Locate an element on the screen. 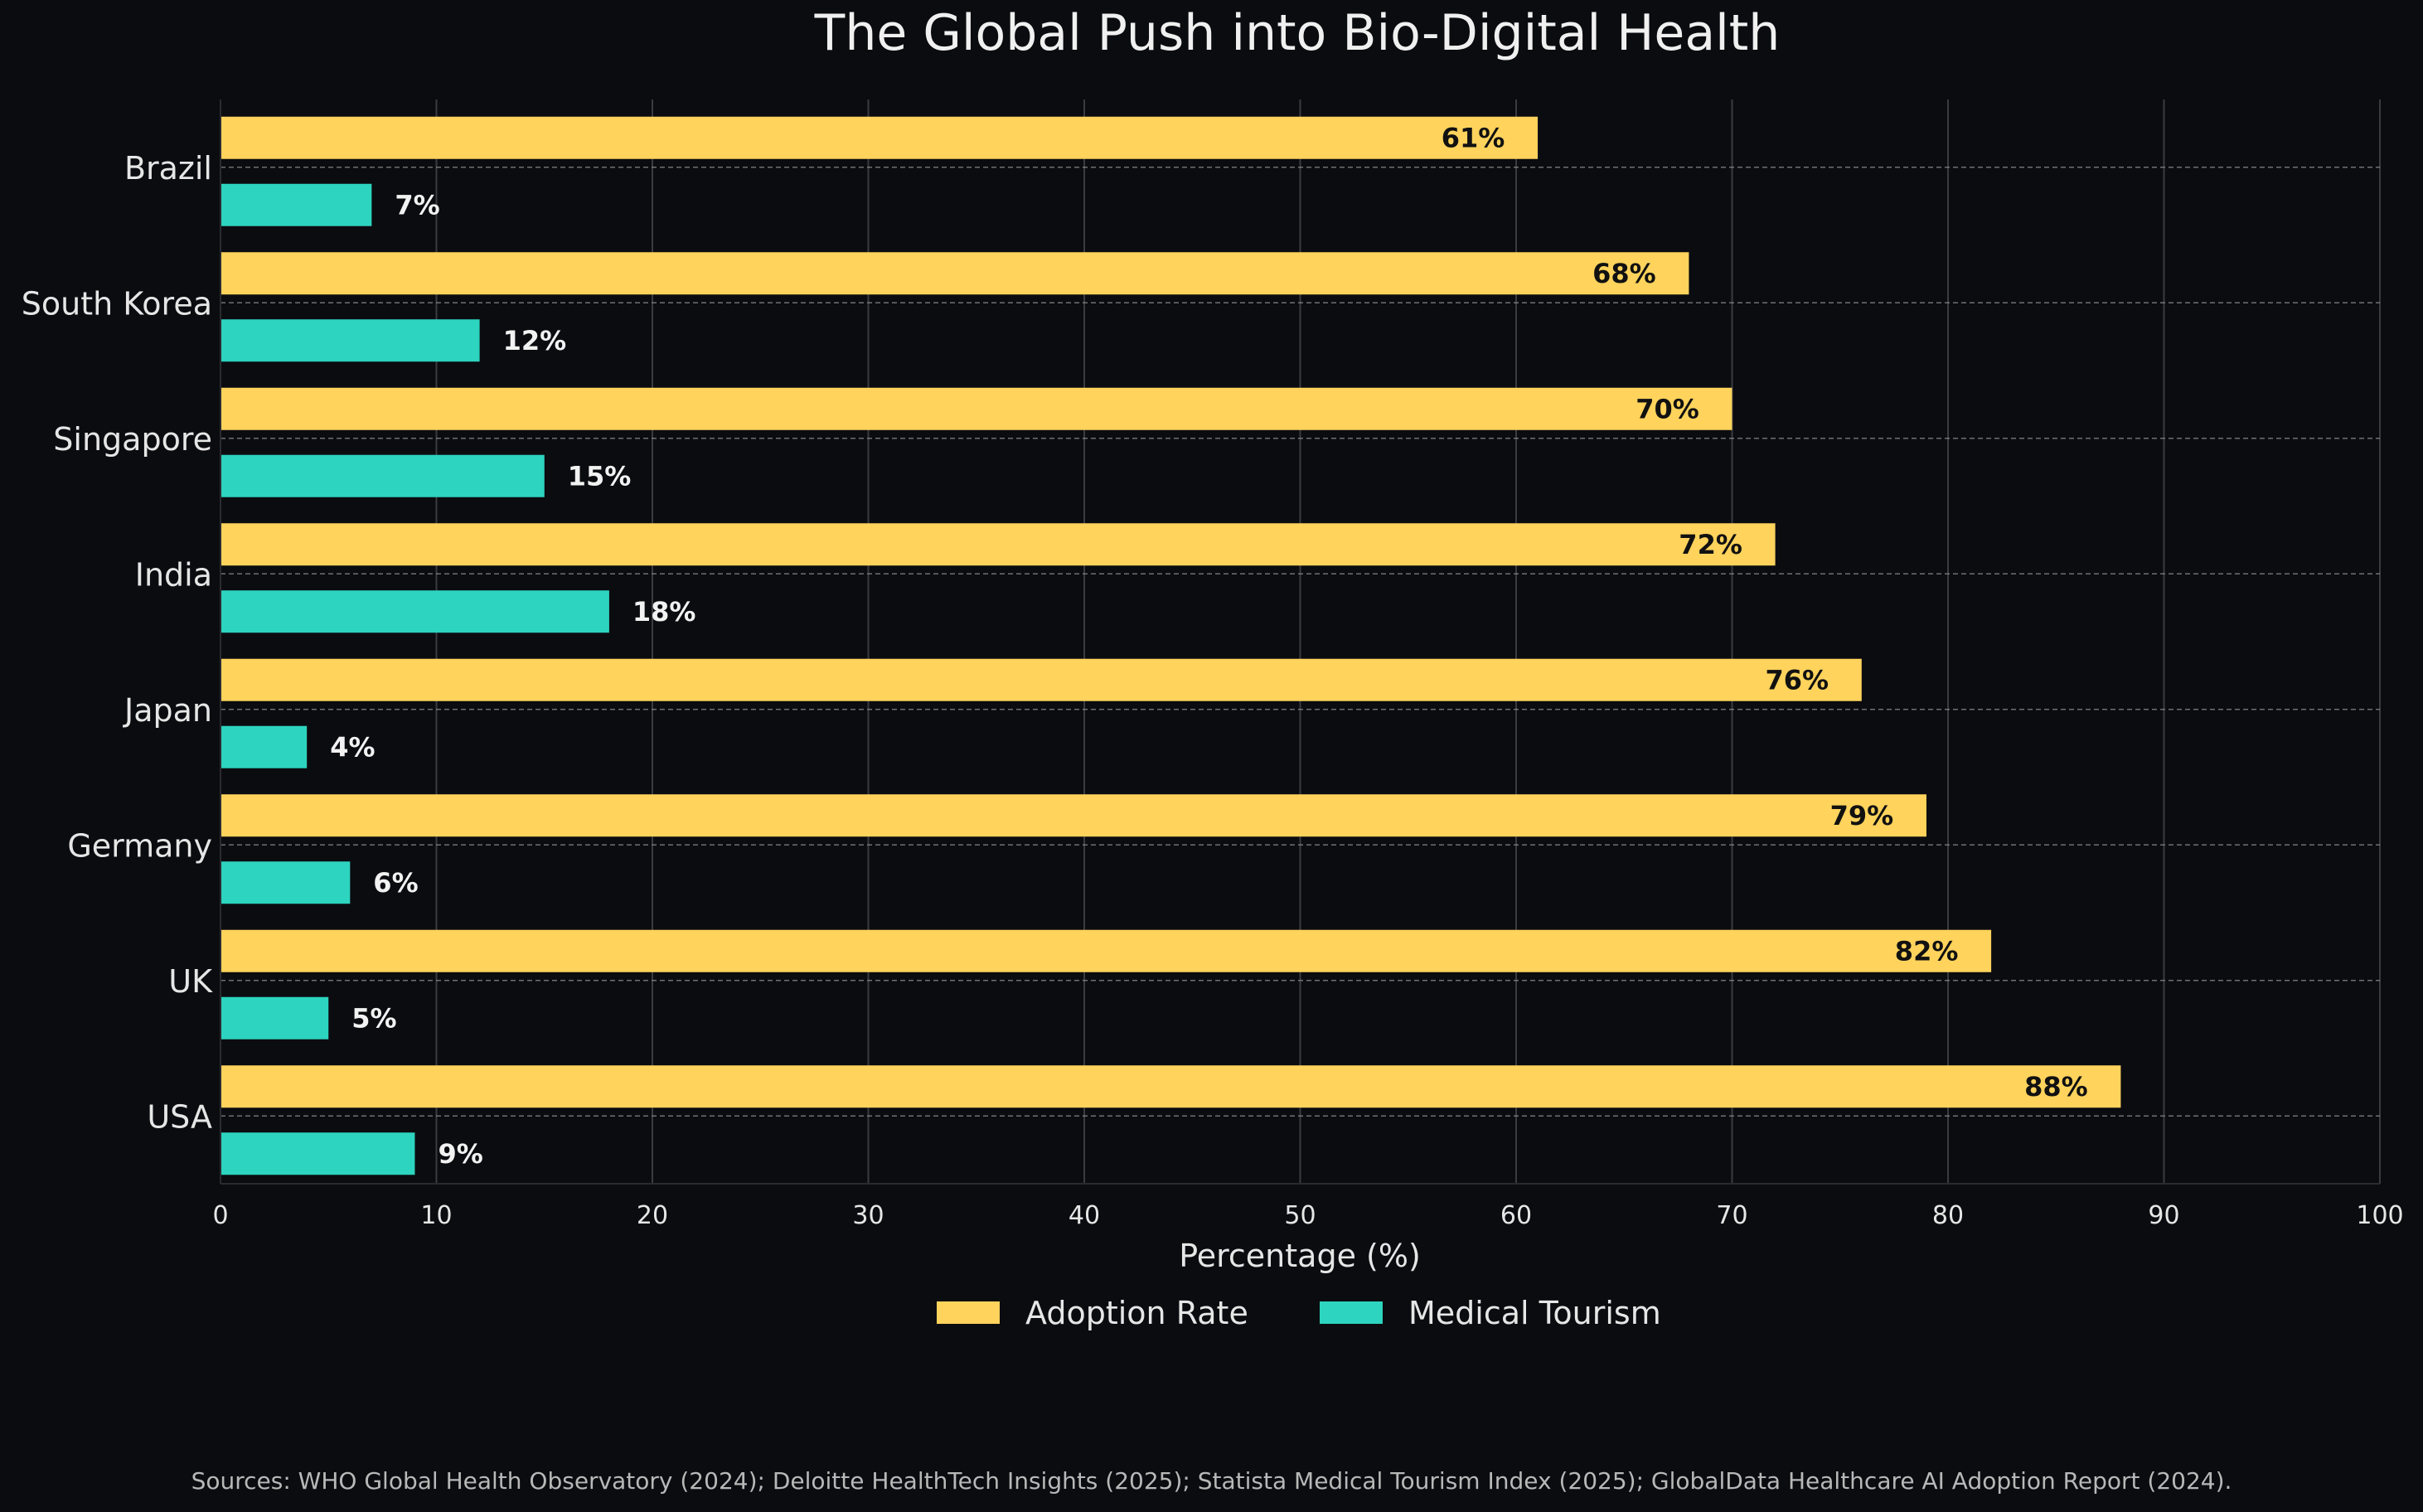  x-tick-label: 30 is located at coordinates (868, 1215).